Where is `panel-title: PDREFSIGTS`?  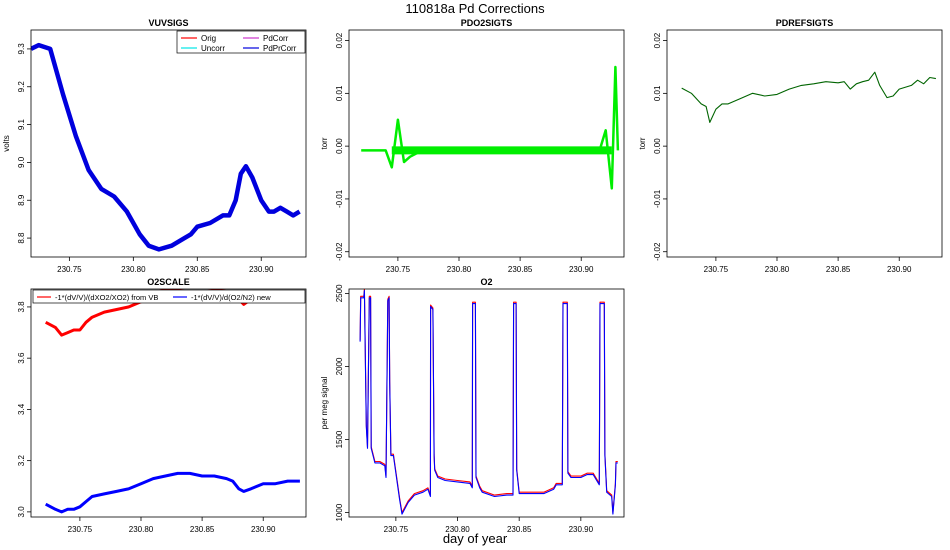
panel-title: PDREFSIGTS is located at coordinates (805, 23).